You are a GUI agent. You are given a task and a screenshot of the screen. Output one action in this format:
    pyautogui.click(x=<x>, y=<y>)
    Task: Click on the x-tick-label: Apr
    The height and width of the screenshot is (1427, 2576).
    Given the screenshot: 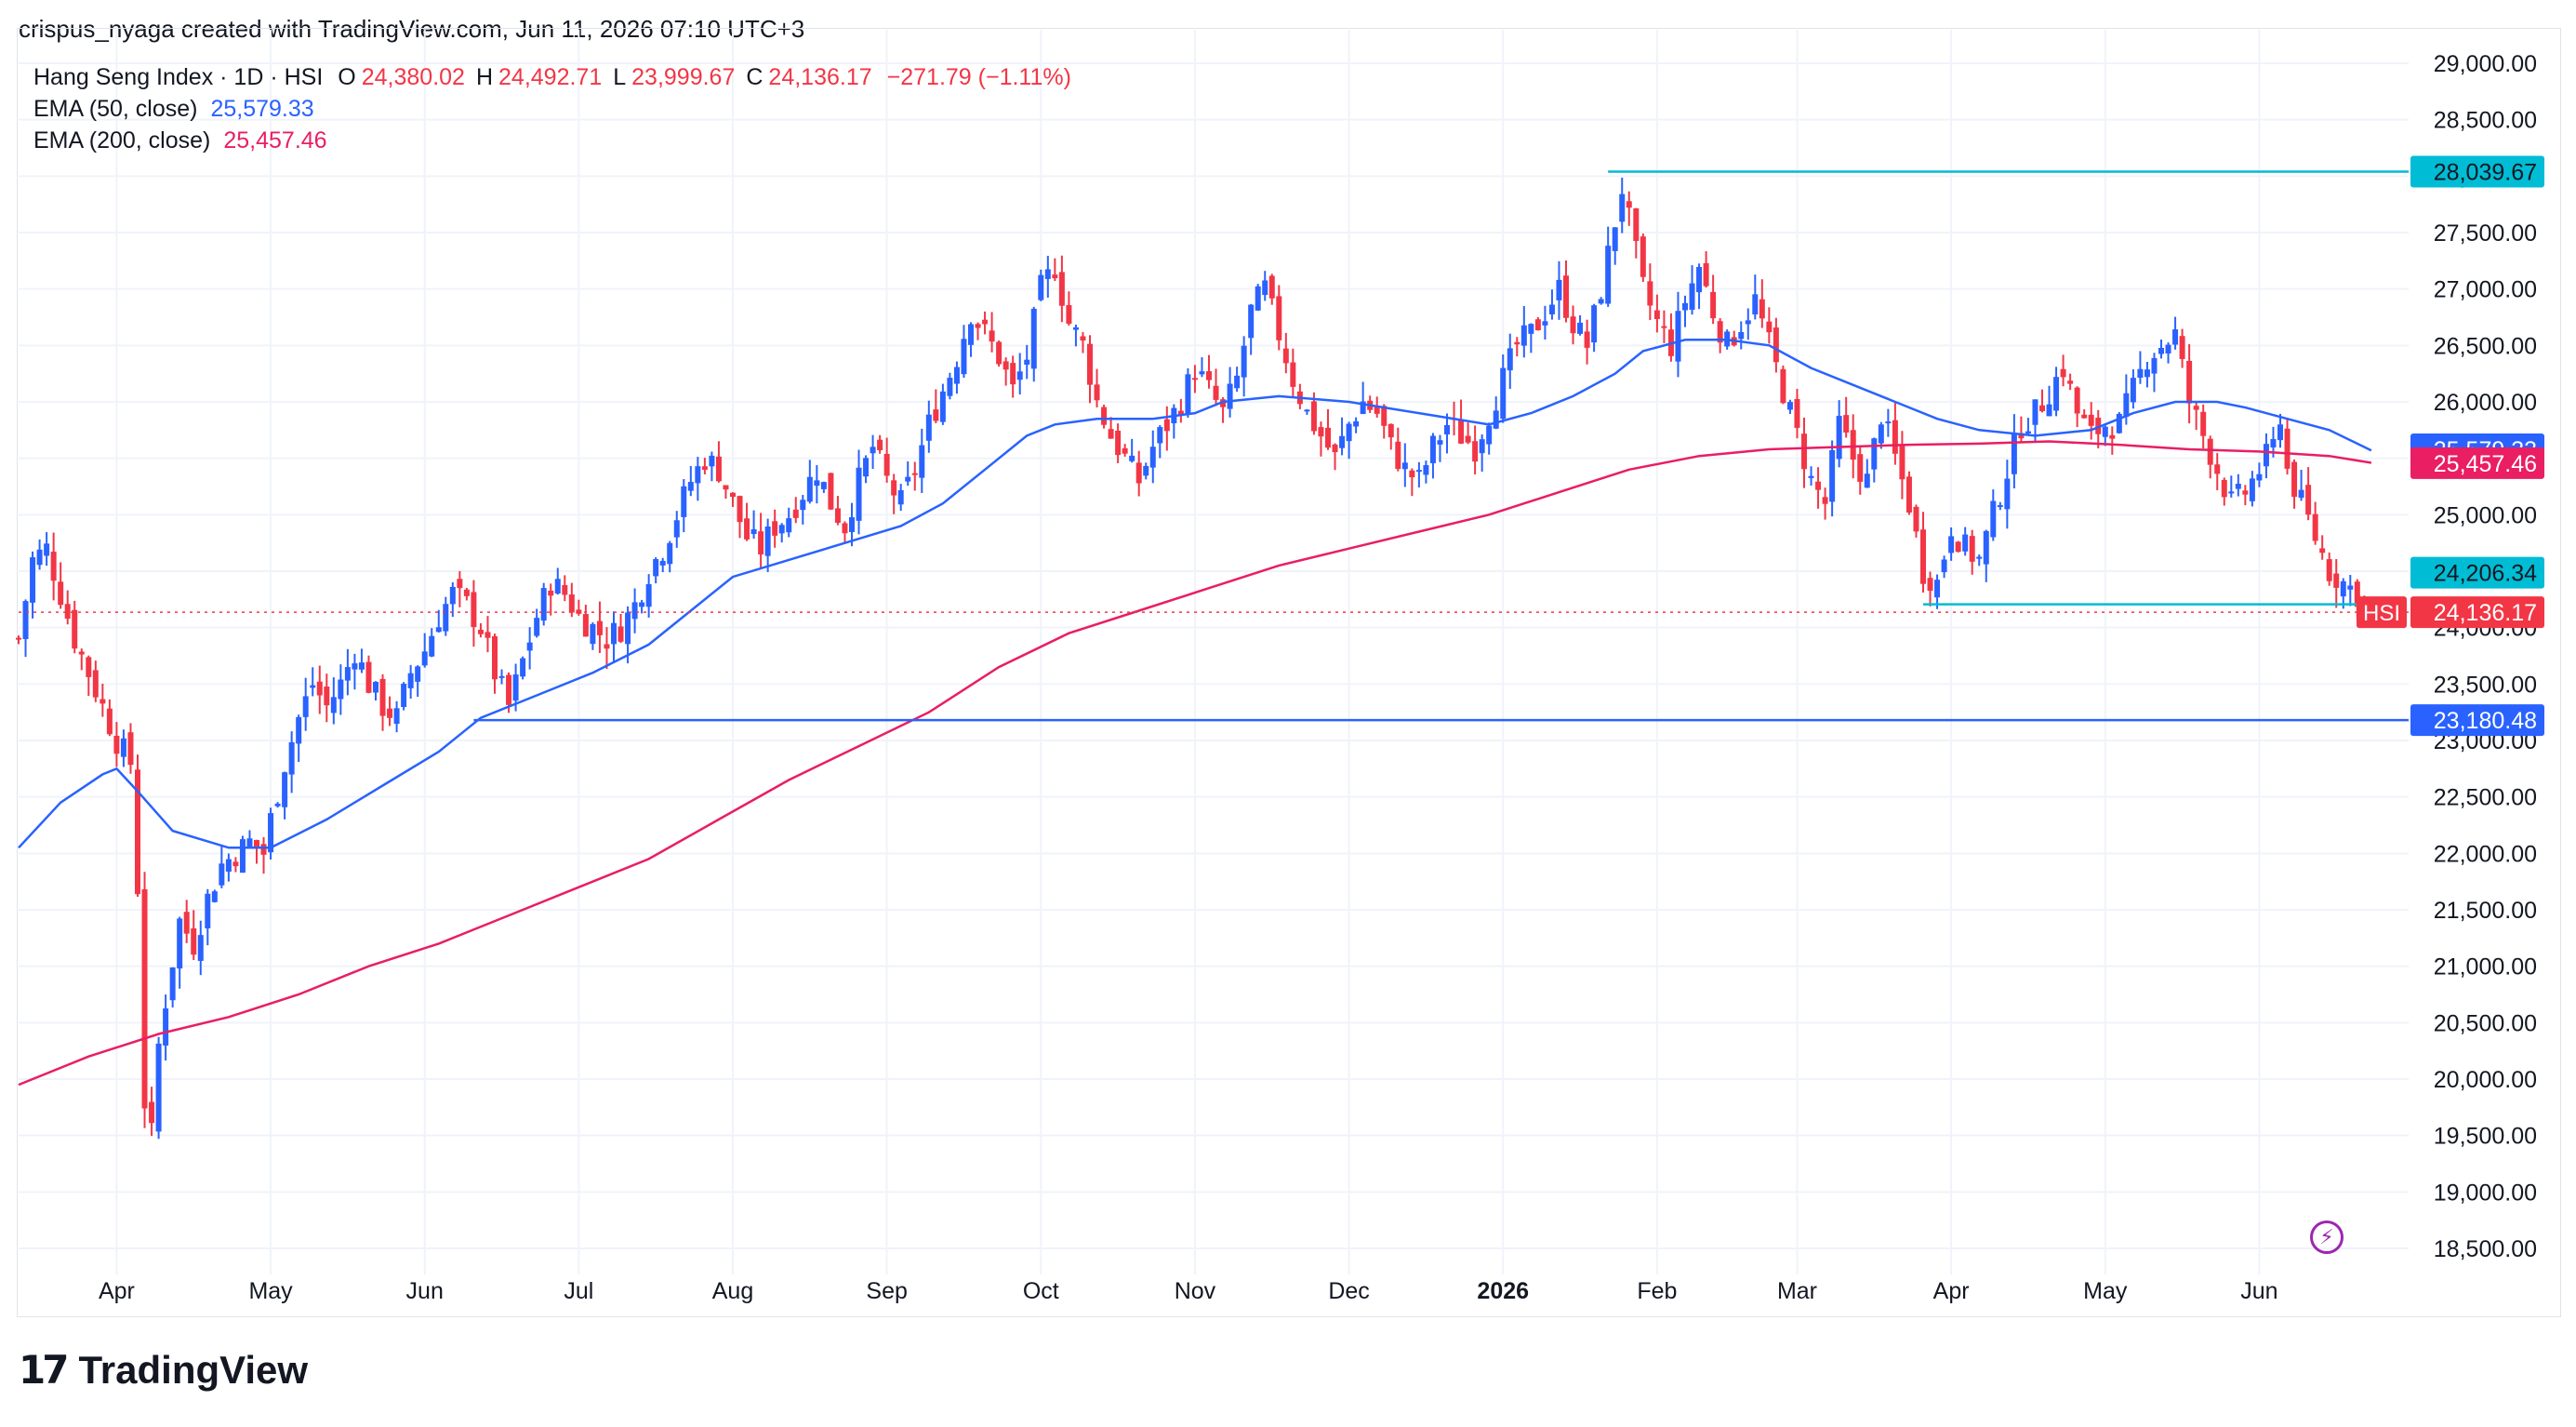 What is the action you would take?
    pyautogui.click(x=1951, y=1291)
    